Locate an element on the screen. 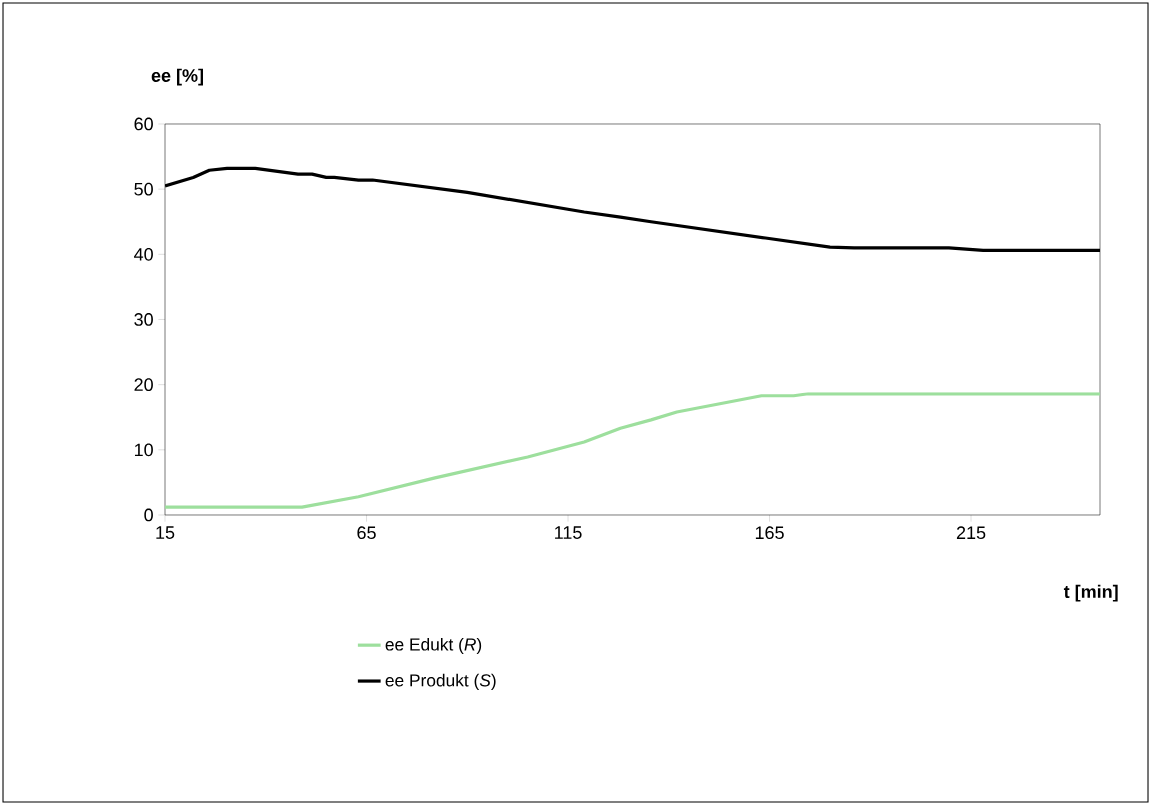  x-axis-title: t [min] is located at coordinates (1090, 593).